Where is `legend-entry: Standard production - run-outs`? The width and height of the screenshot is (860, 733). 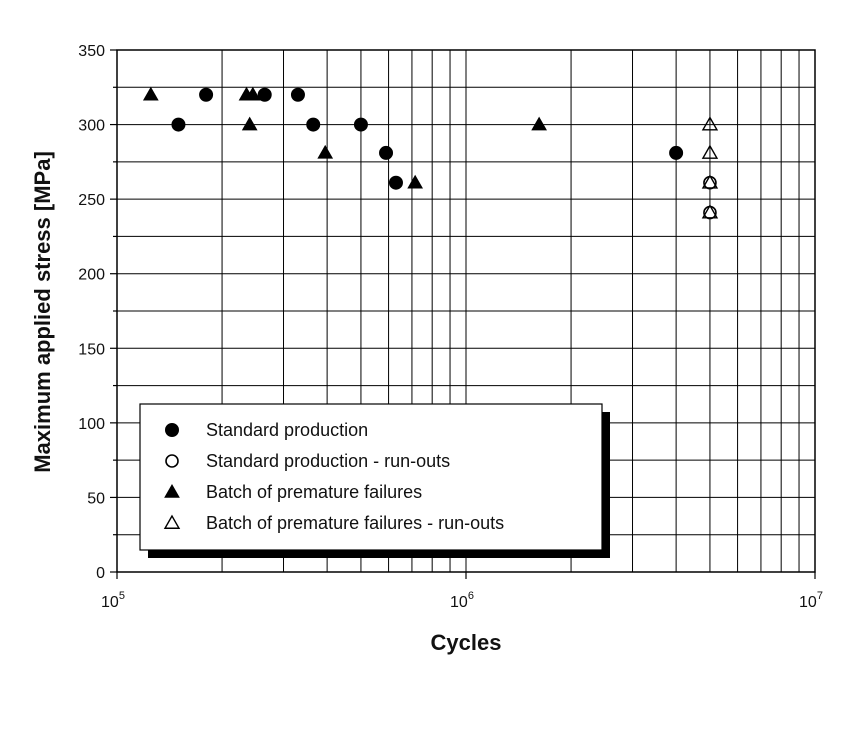
legend-entry: Standard production - run-outs is located at coordinates (328, 461).